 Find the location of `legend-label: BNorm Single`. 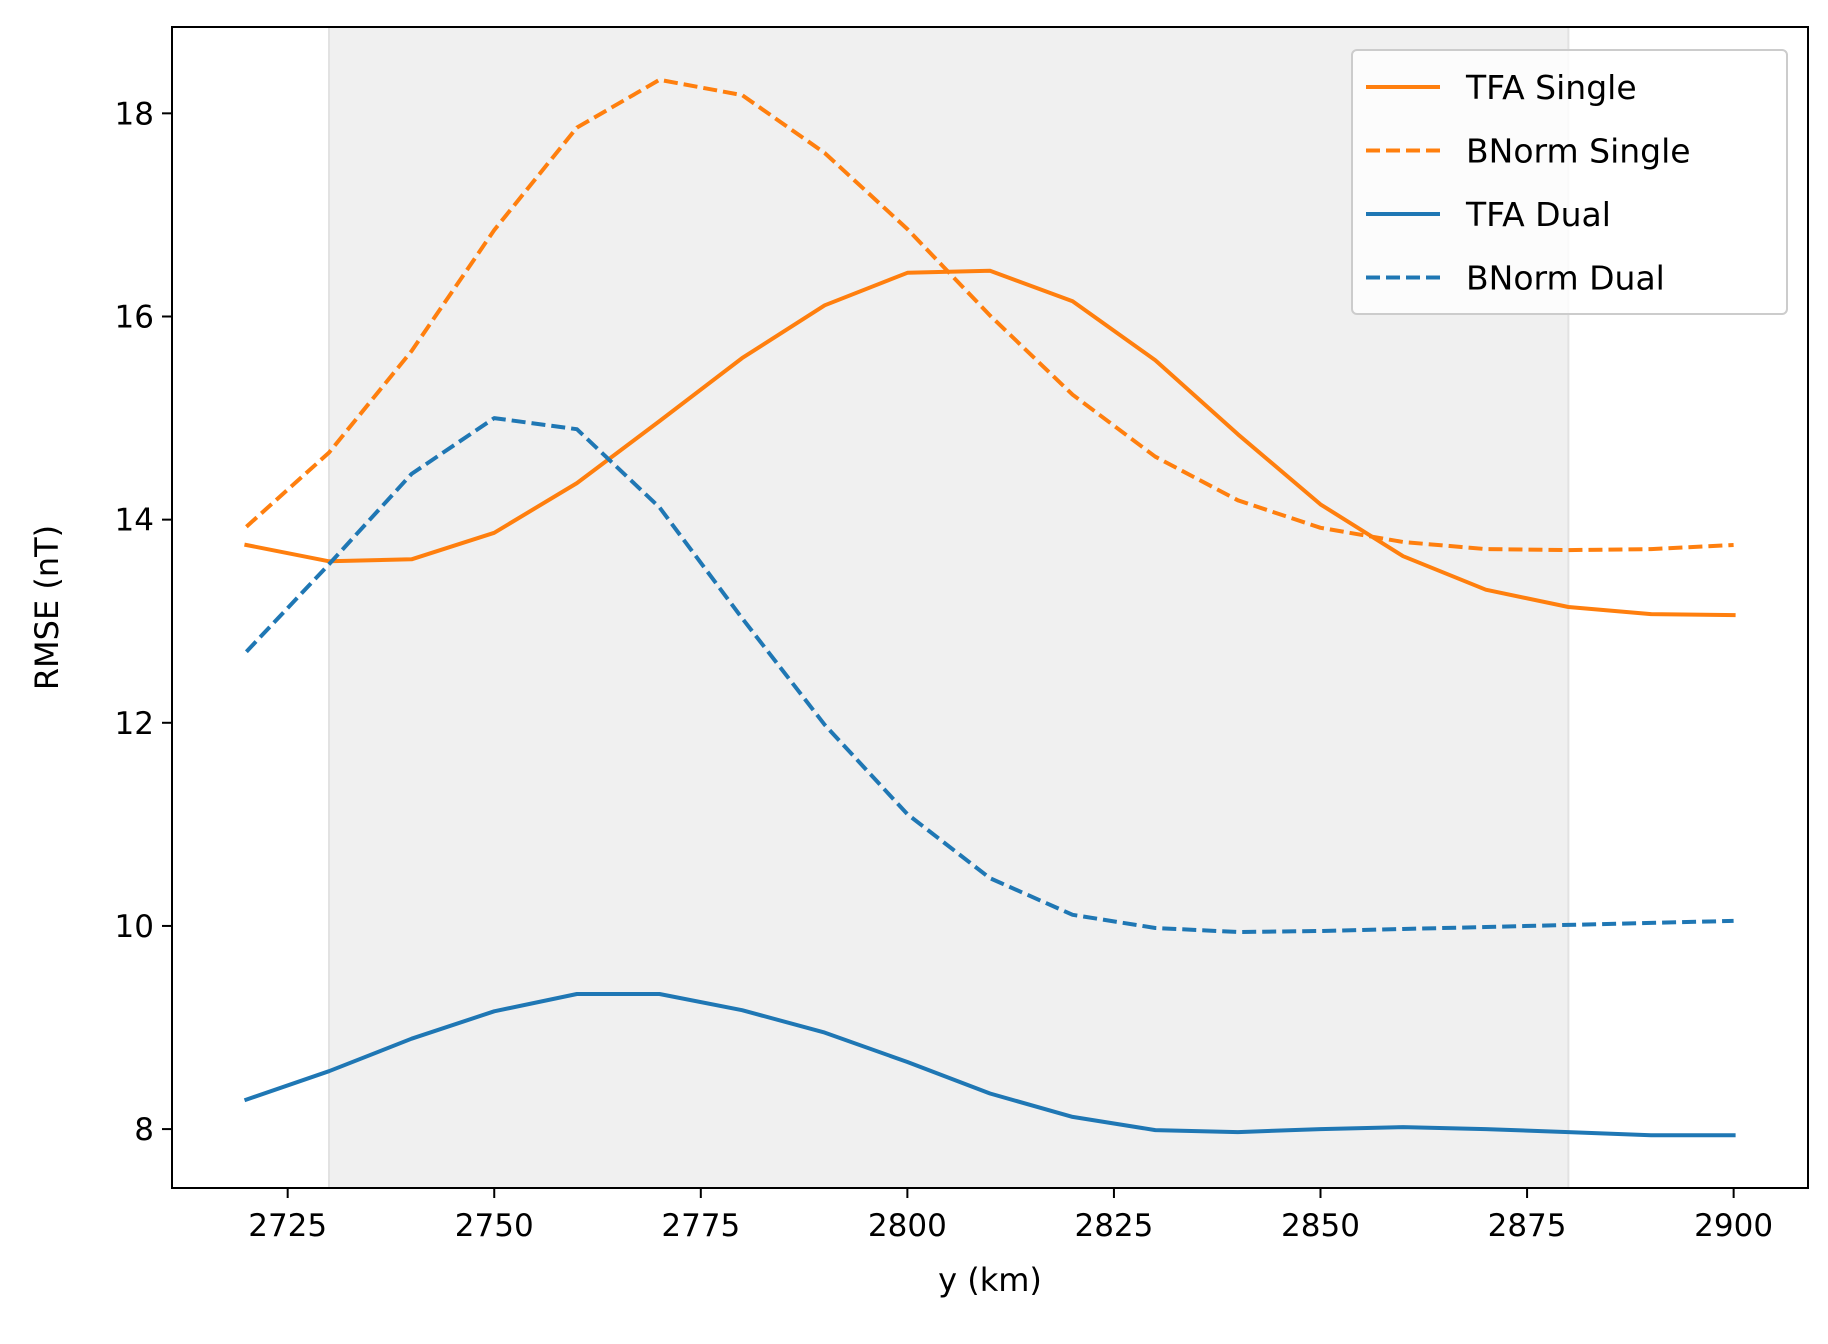

legend-label: BNorm Single is located at coordinates (1578, 151).